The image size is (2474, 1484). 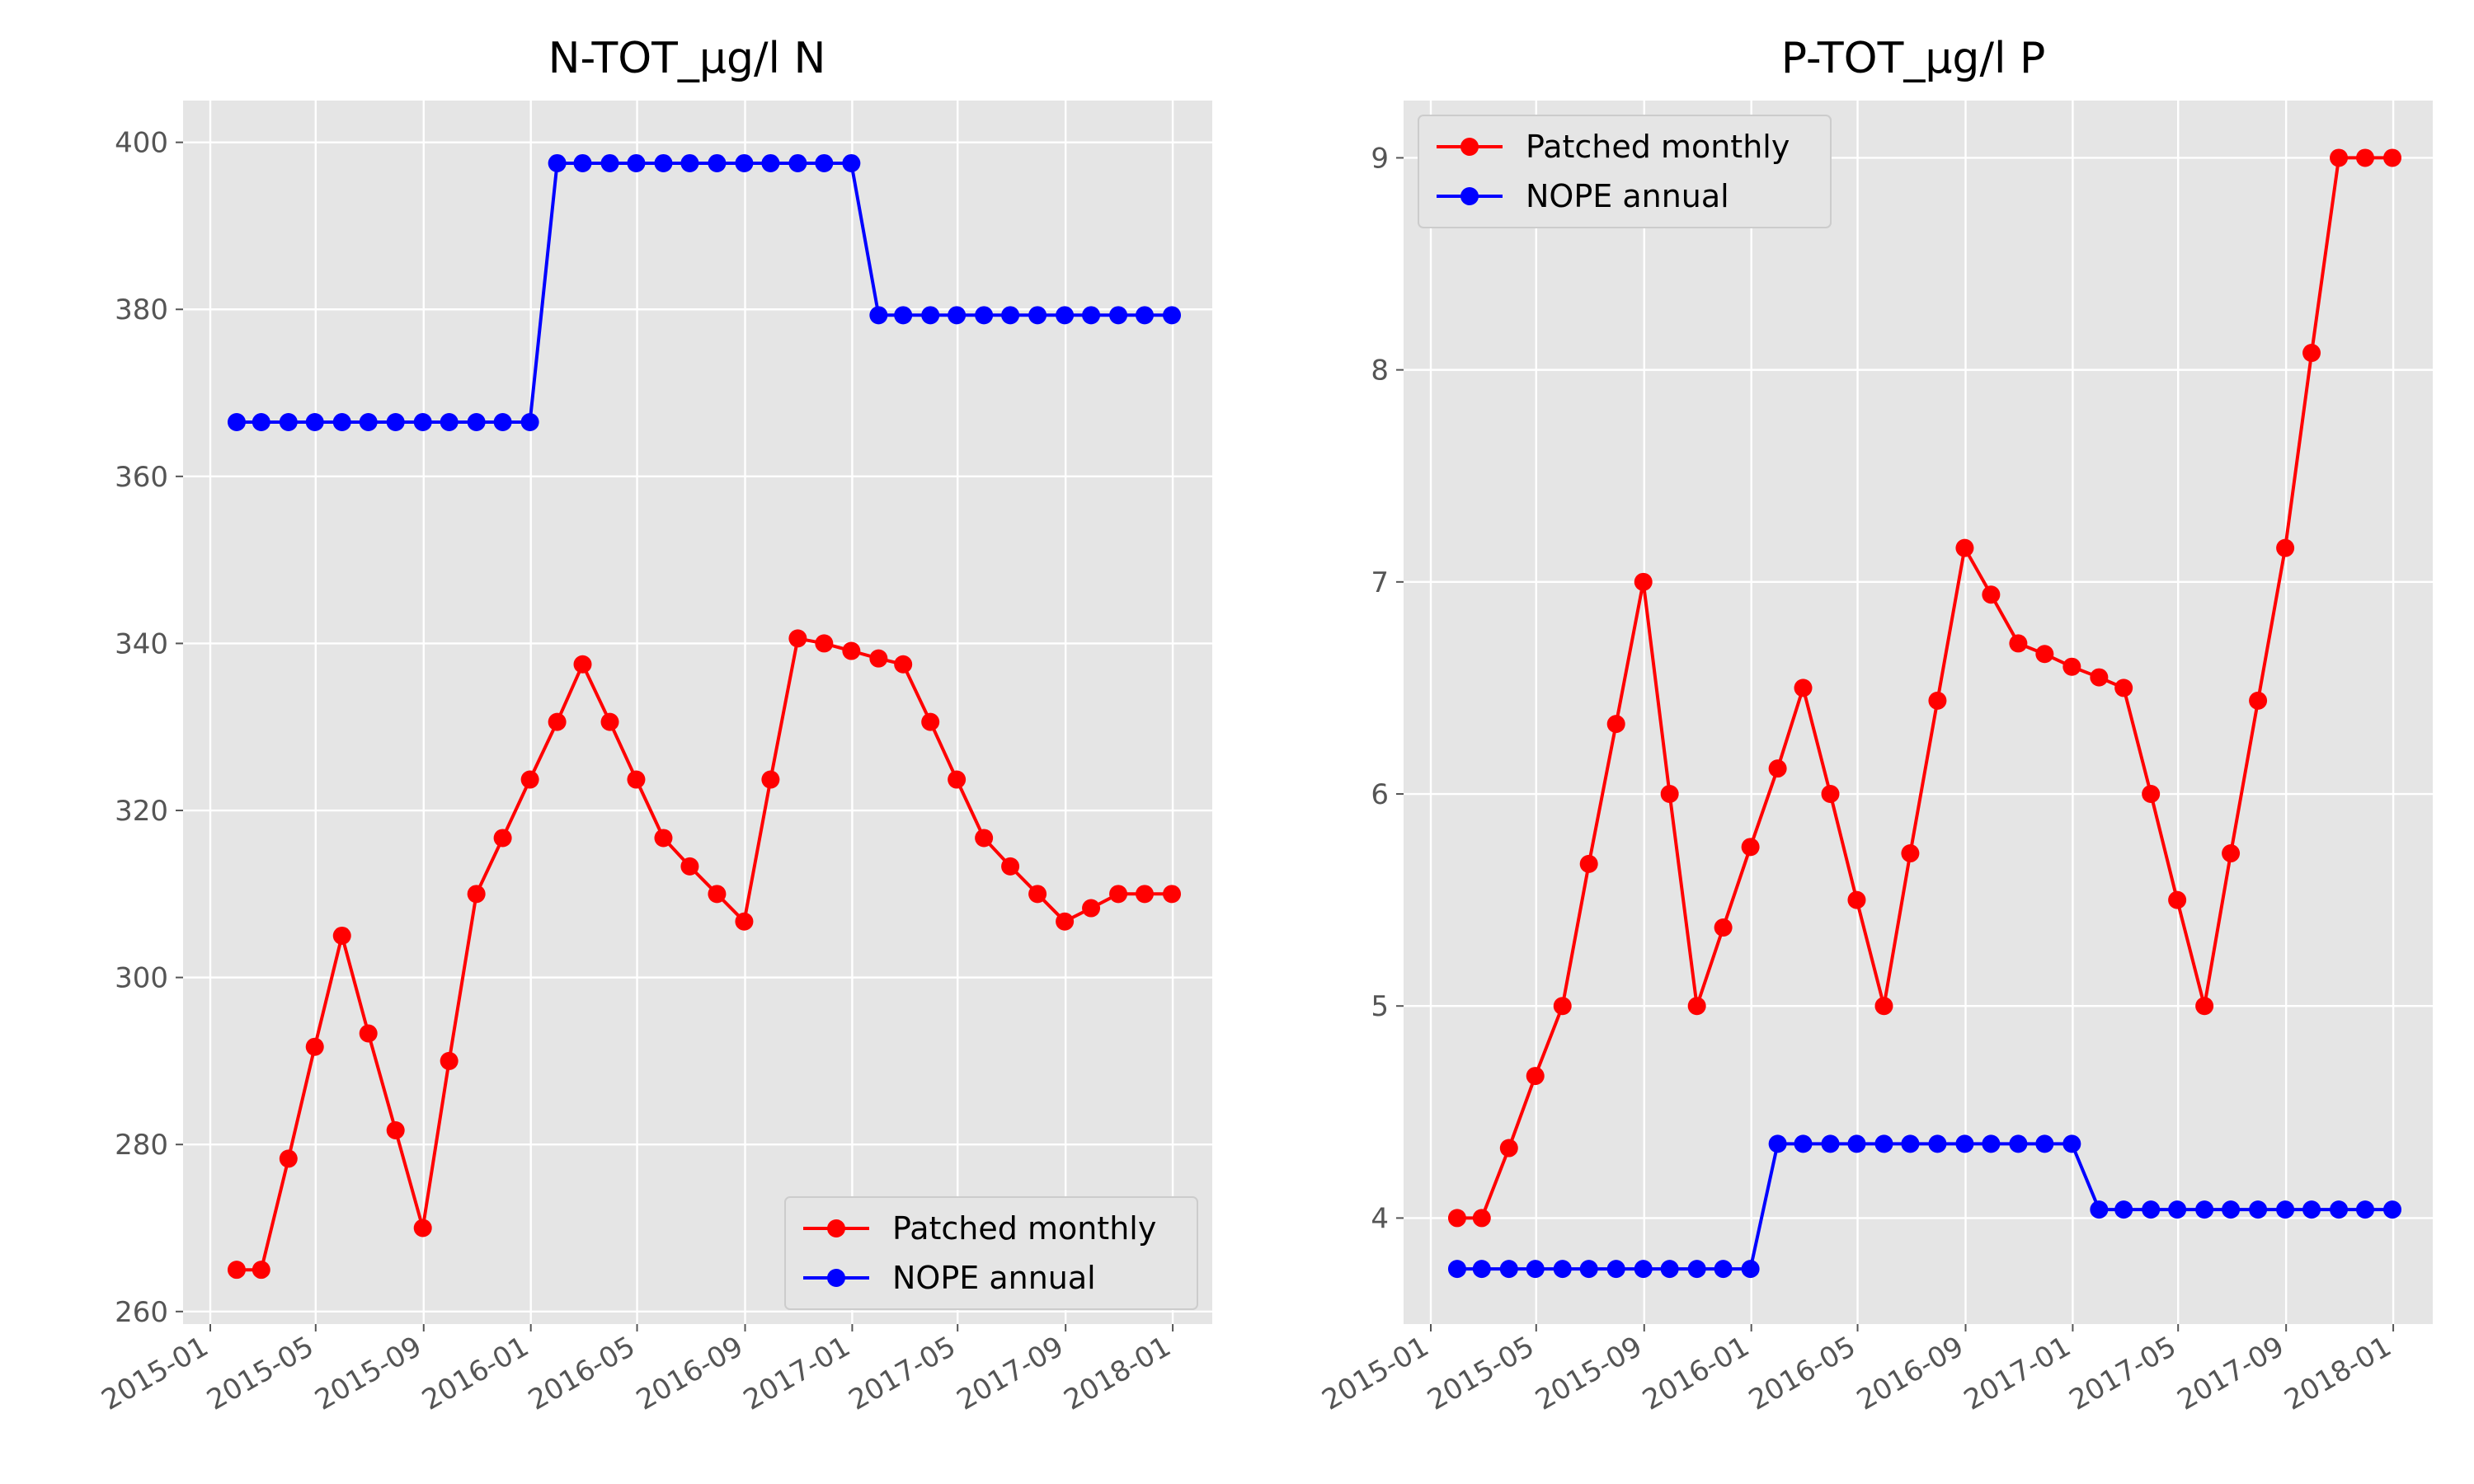 What do you see at coordinates (1380, 158) in the screenshot?
I see `y-tick-label: 9` at bounding box center [1380, 158].